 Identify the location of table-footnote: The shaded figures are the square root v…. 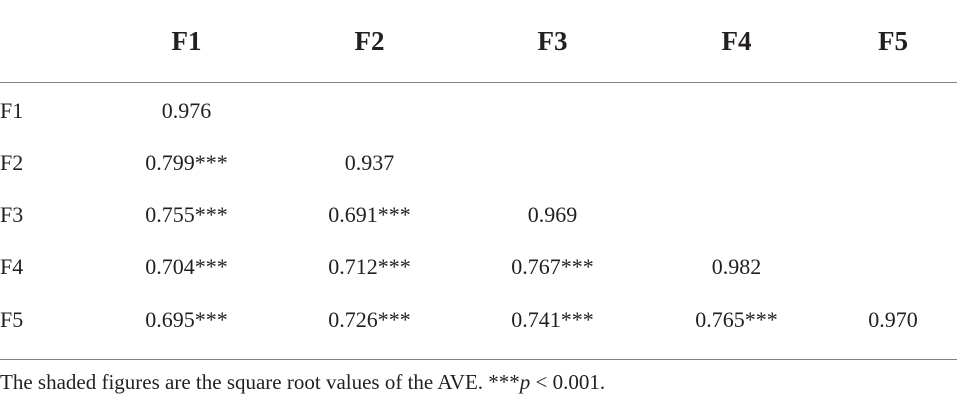
(302, 382).